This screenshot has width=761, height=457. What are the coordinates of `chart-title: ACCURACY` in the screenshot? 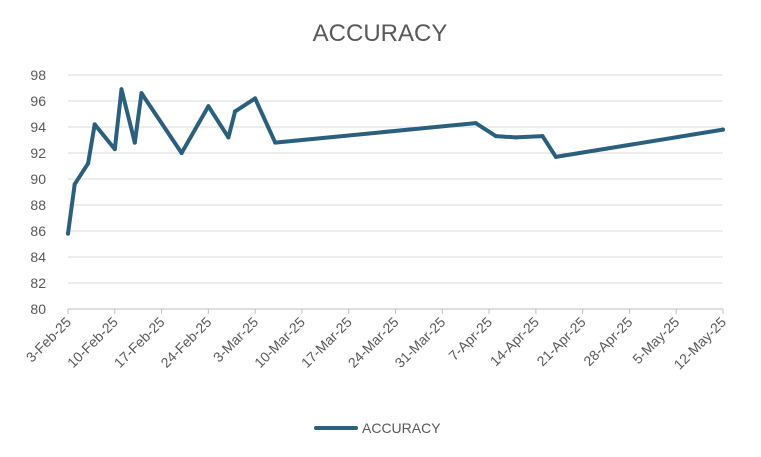 It's located at (380, 33).